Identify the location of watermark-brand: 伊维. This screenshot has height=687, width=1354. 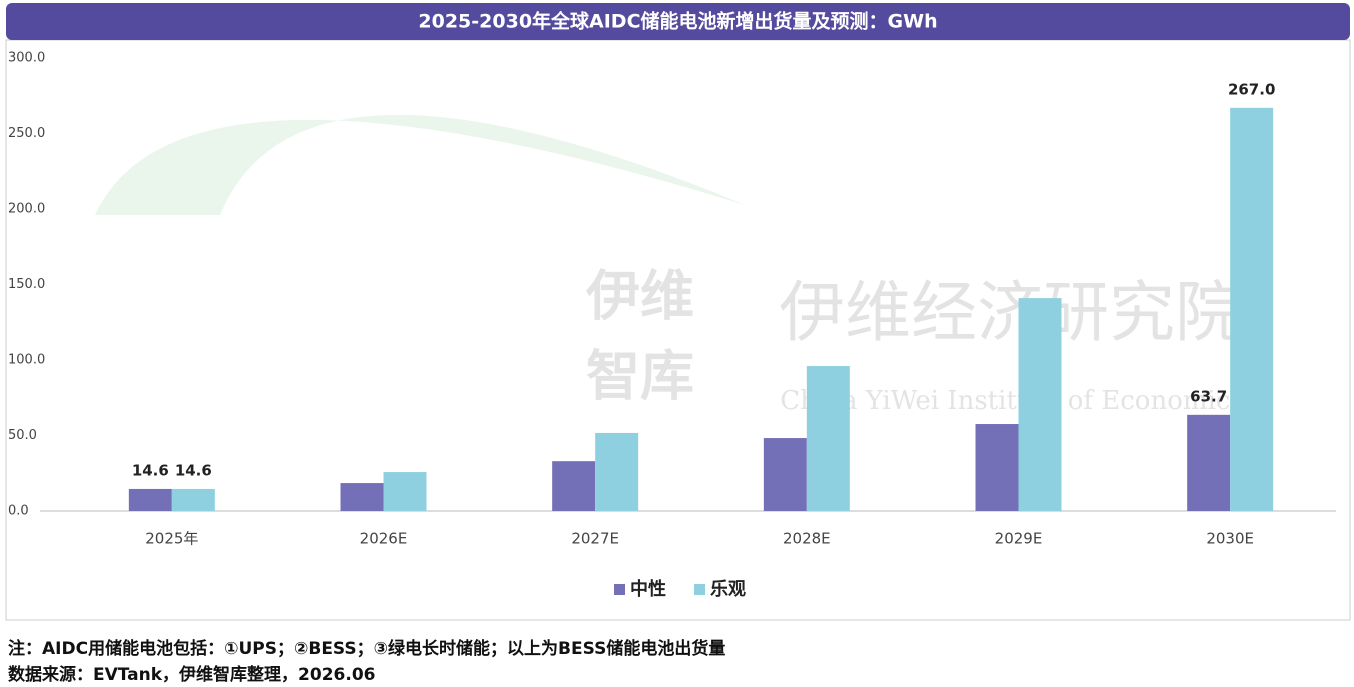
(639, 296).